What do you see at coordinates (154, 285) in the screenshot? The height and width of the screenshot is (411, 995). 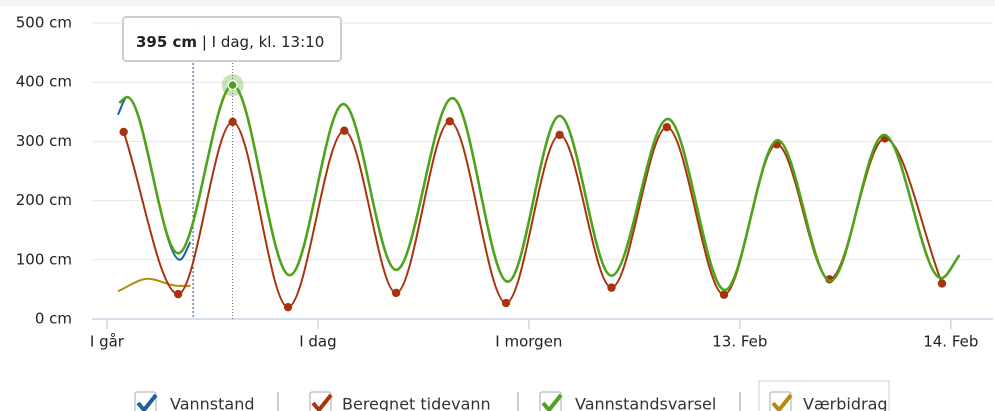 I see `series-line` at bounding box center [154, 285].